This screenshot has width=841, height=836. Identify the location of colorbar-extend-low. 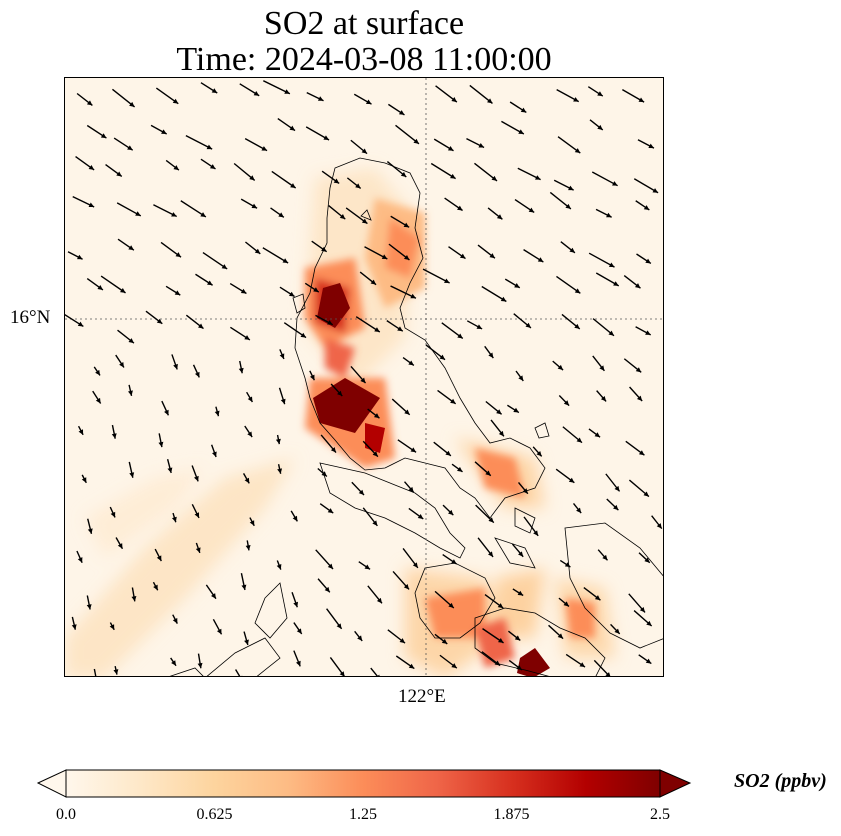
(51, 783).